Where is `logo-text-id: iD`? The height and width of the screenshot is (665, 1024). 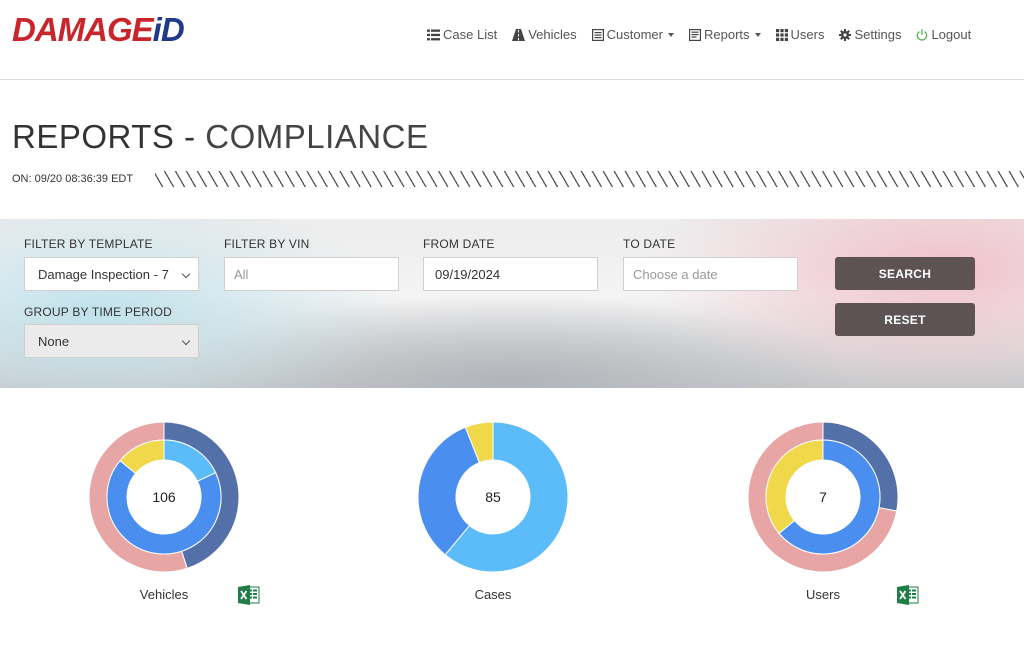 logo-text-id: iD is located at coordinates (168, 29).